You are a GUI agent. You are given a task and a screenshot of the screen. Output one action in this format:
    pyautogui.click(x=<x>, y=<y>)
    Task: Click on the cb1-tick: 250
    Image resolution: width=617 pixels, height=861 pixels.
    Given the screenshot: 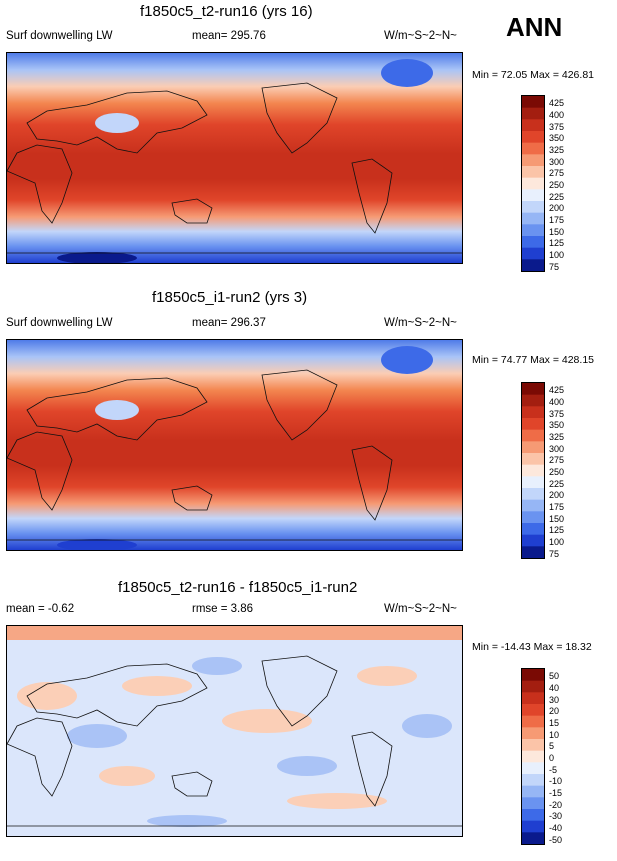 What is the action you would take?
    pyautogui.click(x=557, y=185)
    